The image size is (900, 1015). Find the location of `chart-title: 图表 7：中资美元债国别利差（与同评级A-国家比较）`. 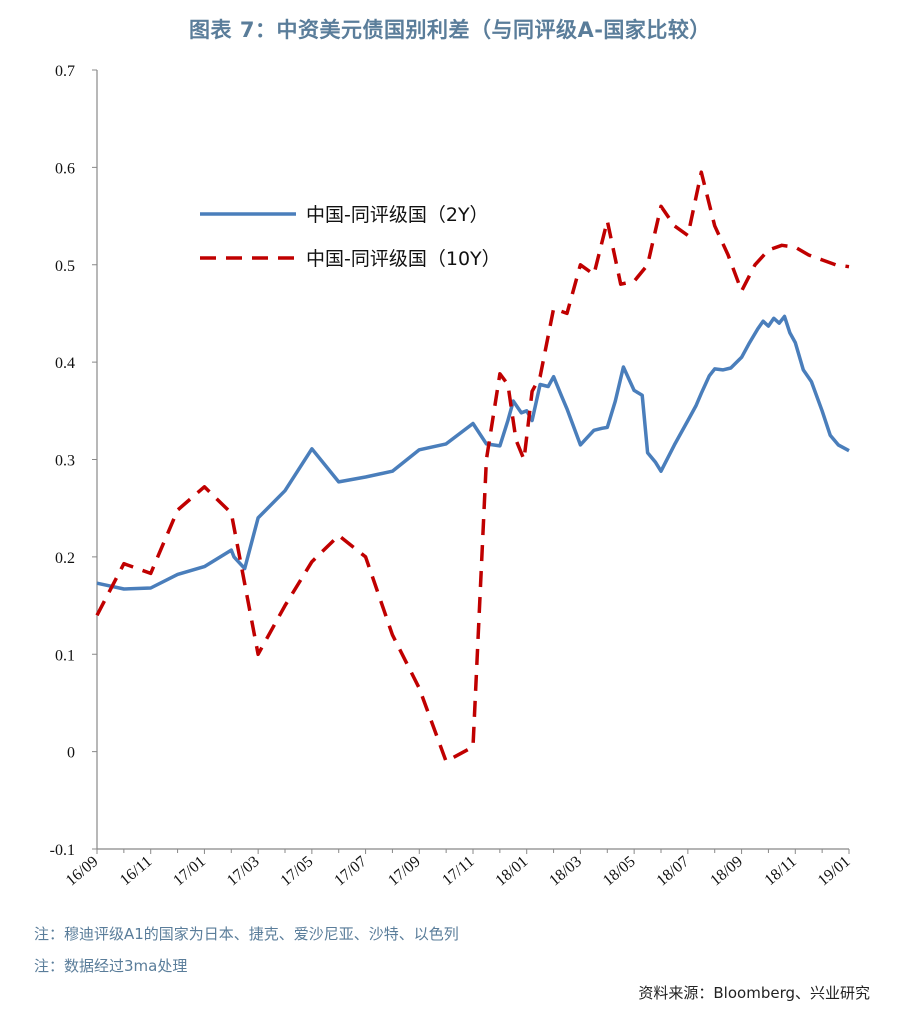

chart-title: 图表 7：中资美元债国别利差（与同评级A-国家比较） is located at coordinates (450, 30).